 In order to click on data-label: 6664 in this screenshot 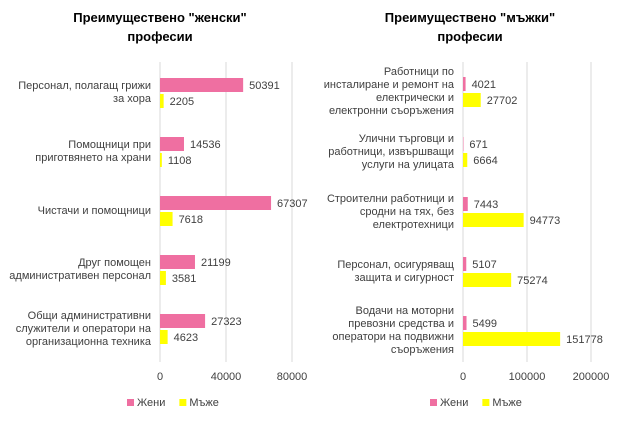, I will do `click(485, 161)`.